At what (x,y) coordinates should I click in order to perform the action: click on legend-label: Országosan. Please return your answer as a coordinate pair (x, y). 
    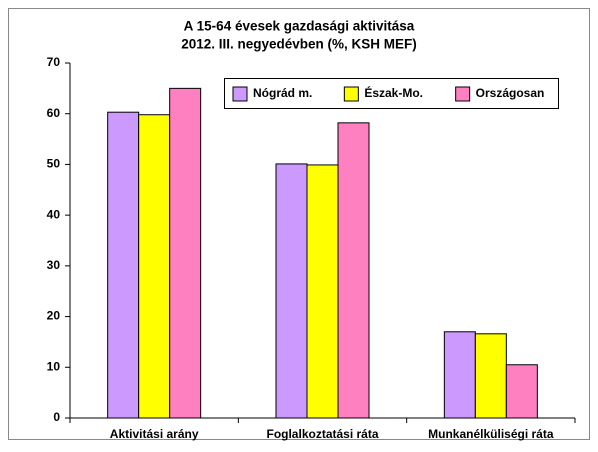
    Looking at the image, I should click on (510, 93).